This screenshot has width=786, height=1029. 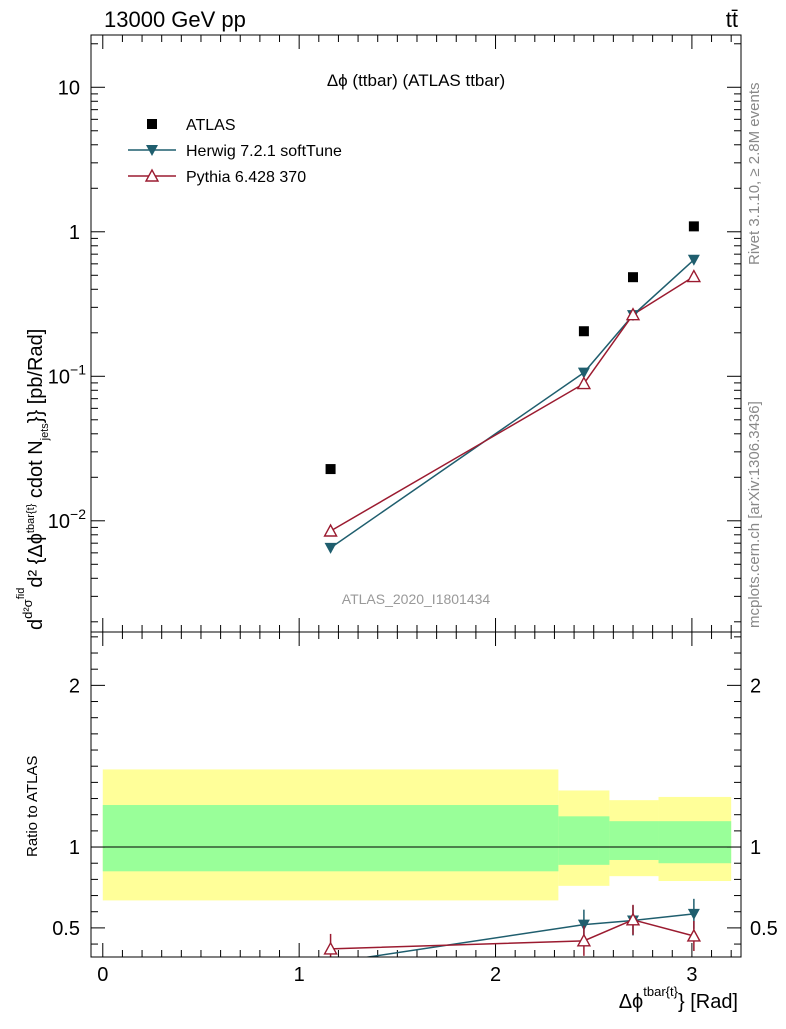 What do you see at coordinates (754, 514) in the screenshot?
I see `mcplots-label: mcplots.cern.ch [arXiv:1306.3436]` at bounding box center [754, 514].